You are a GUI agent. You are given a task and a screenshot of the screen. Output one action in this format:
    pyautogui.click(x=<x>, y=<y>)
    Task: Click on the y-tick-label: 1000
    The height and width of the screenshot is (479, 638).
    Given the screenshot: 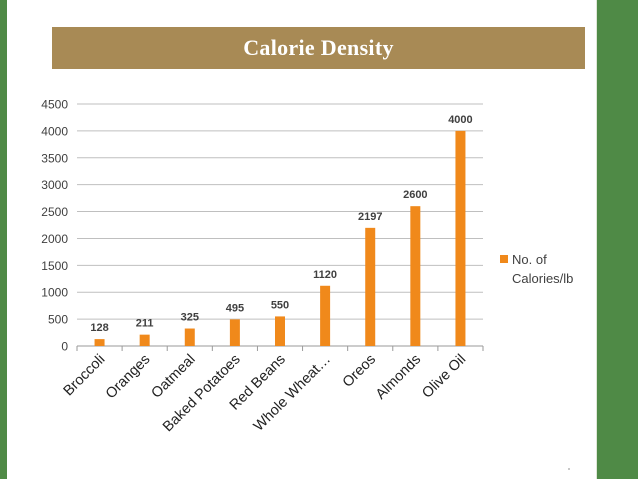 What is the action you would take?
    pyautogui.click(x=54, y=293)
    